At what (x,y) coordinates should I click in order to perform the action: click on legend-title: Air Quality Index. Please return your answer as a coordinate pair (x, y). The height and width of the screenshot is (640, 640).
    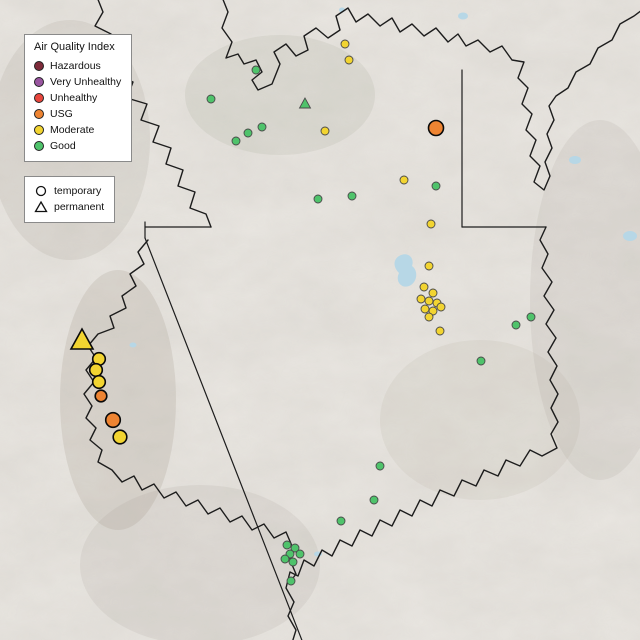
    Looking at the image, I should click on (74, 47).